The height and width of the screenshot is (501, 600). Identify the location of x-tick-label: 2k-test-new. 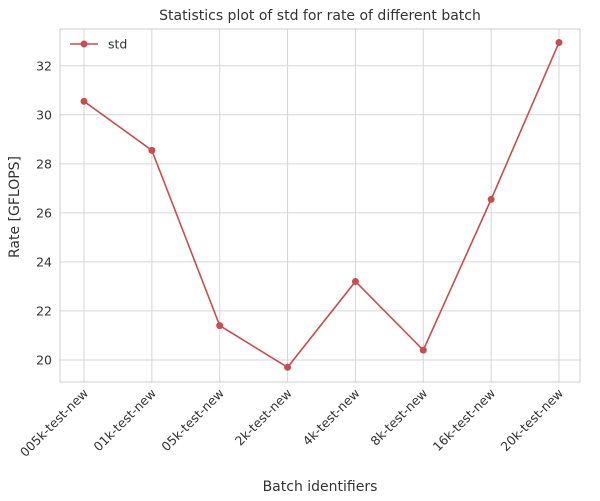
(263, 417).